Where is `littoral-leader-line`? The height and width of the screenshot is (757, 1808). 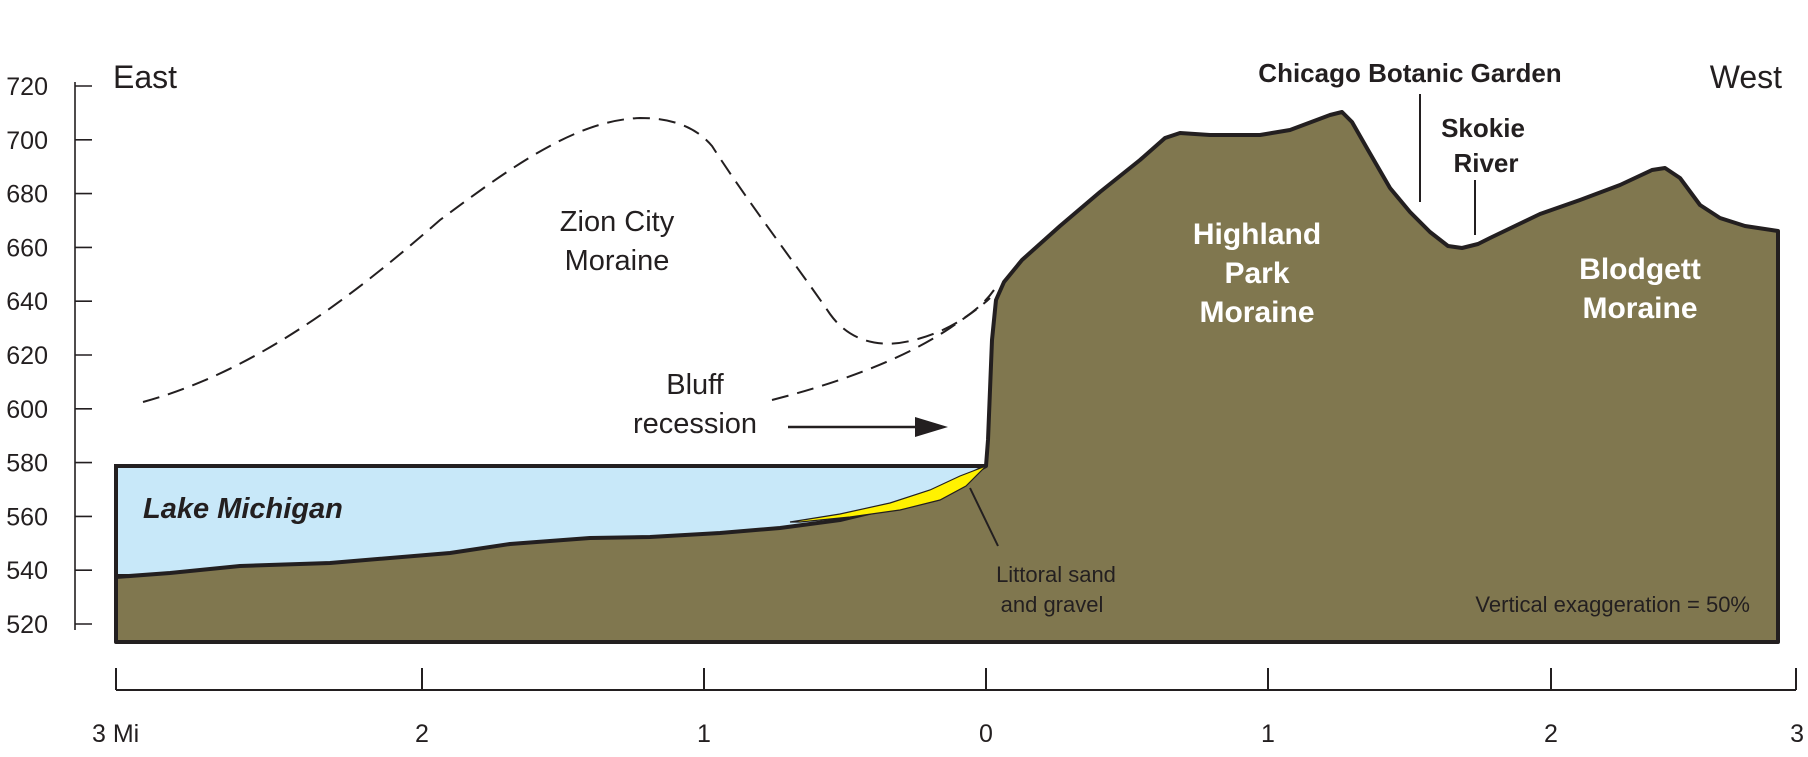
littoral-leader-line is located at coordinates (984, 517).